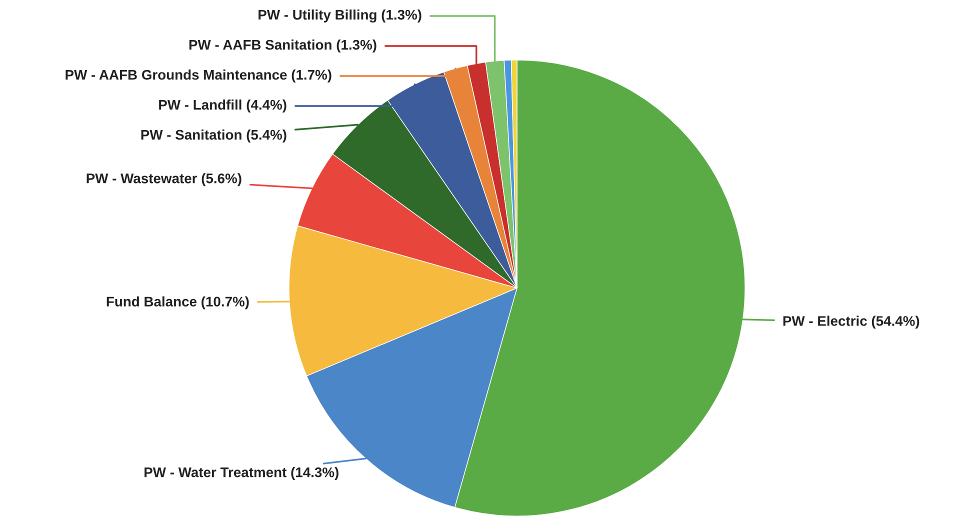  Describe the element at coordinates (282, 46) in the screenshot. I see `slice-label: PW - AAFB Sanitation (1.3%)` at that location.